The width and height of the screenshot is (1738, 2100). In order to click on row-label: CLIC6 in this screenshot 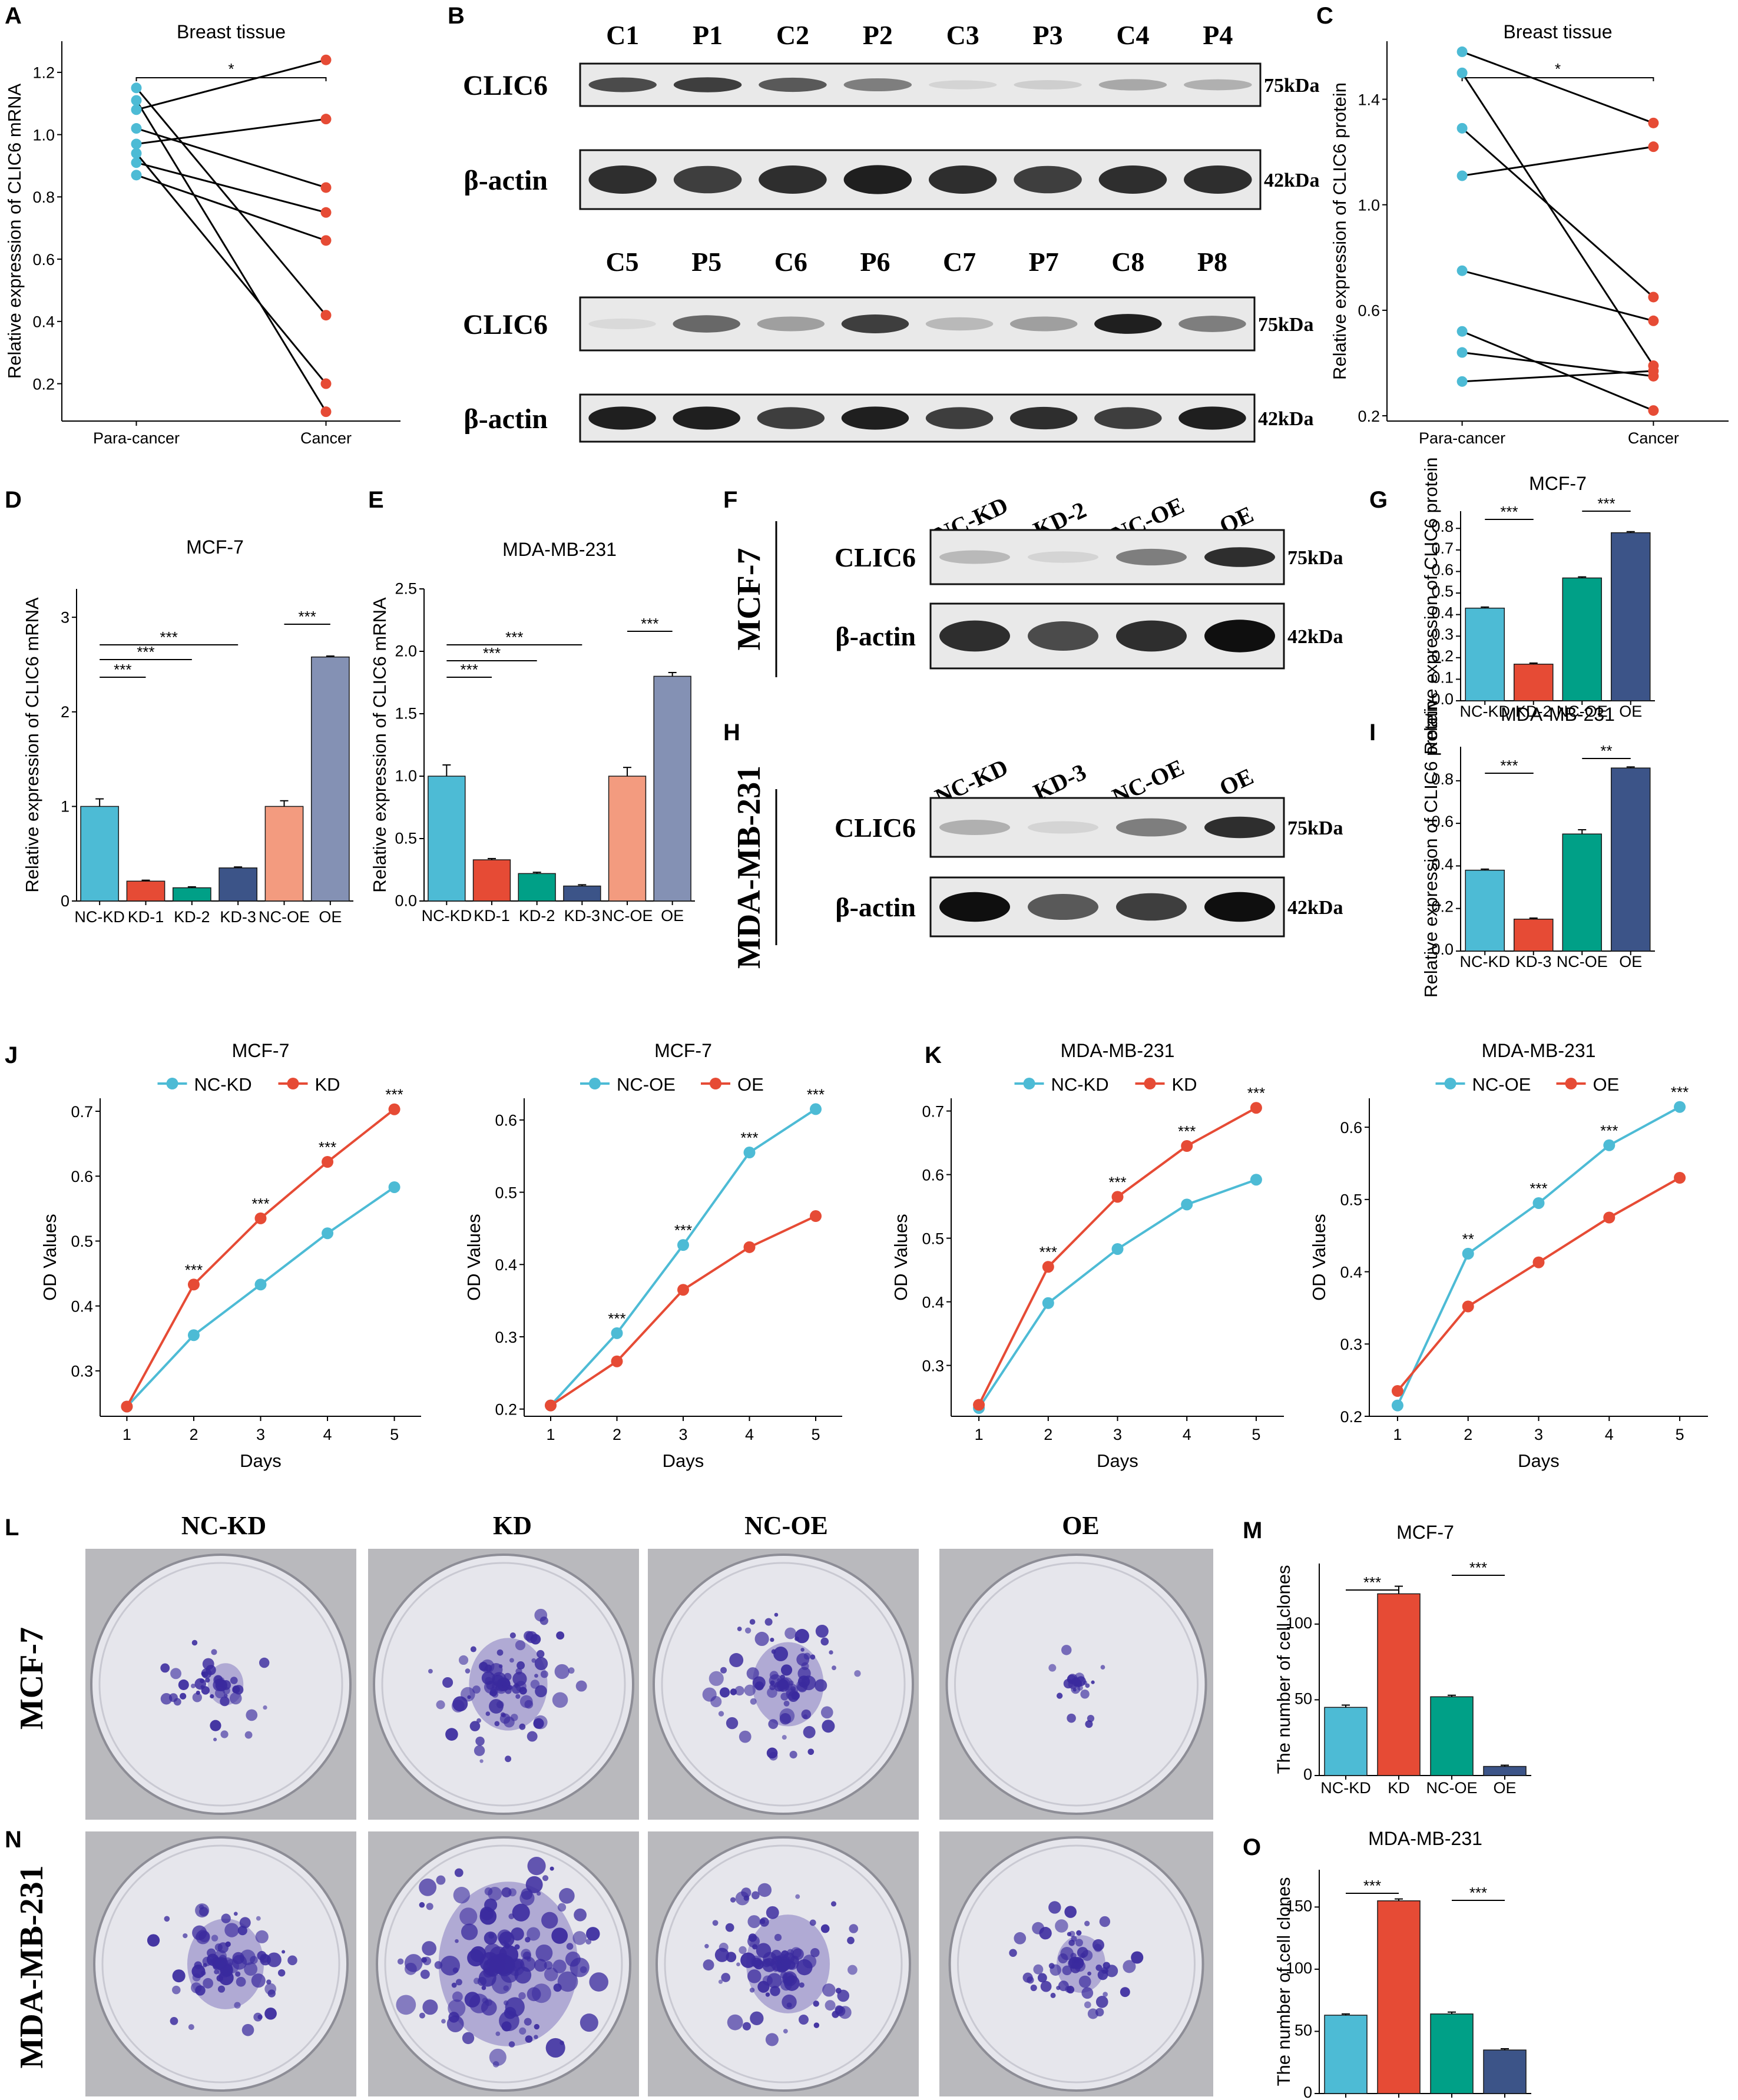, I will do `click(506, 85)`.